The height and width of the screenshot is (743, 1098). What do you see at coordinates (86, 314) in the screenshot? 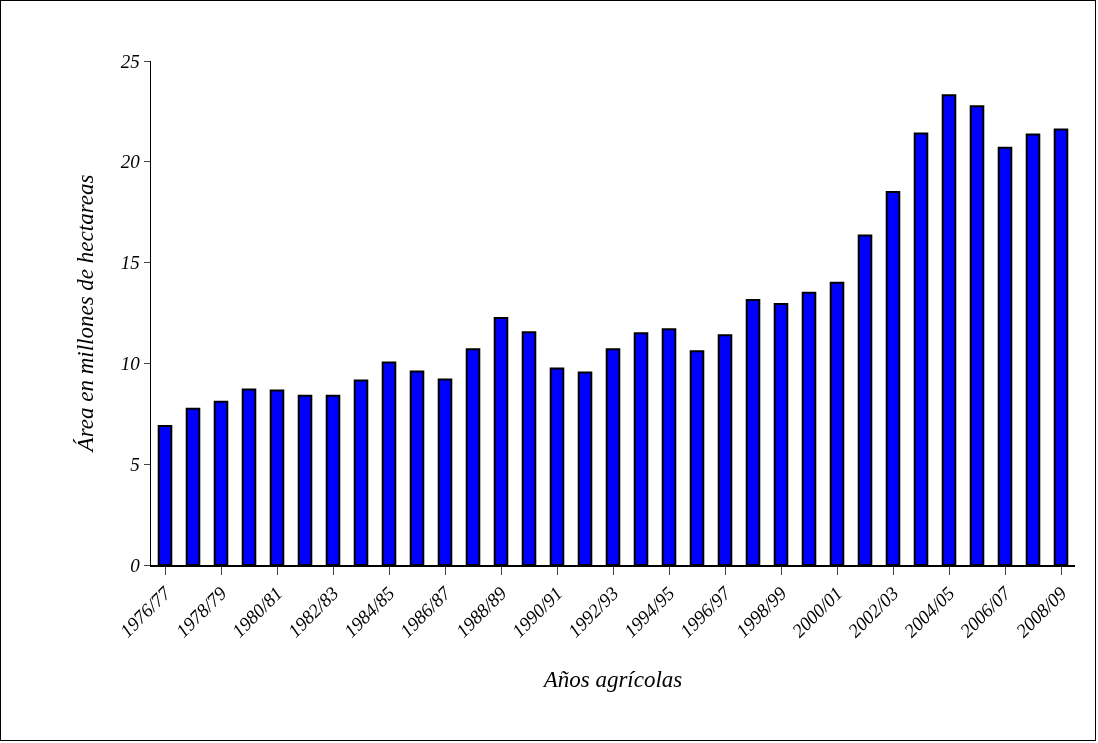
I see `y-axis-title: Área en millones de hectareas` at bounding box center [86, 314].